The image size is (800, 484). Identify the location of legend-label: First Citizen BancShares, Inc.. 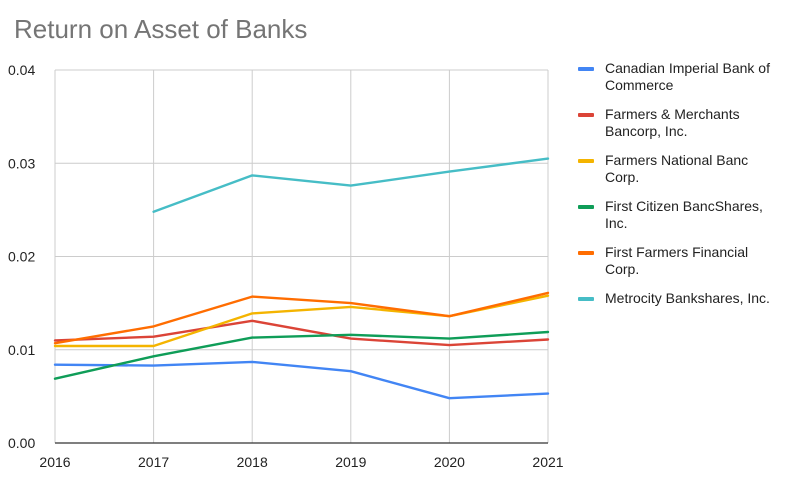
(684, 214).